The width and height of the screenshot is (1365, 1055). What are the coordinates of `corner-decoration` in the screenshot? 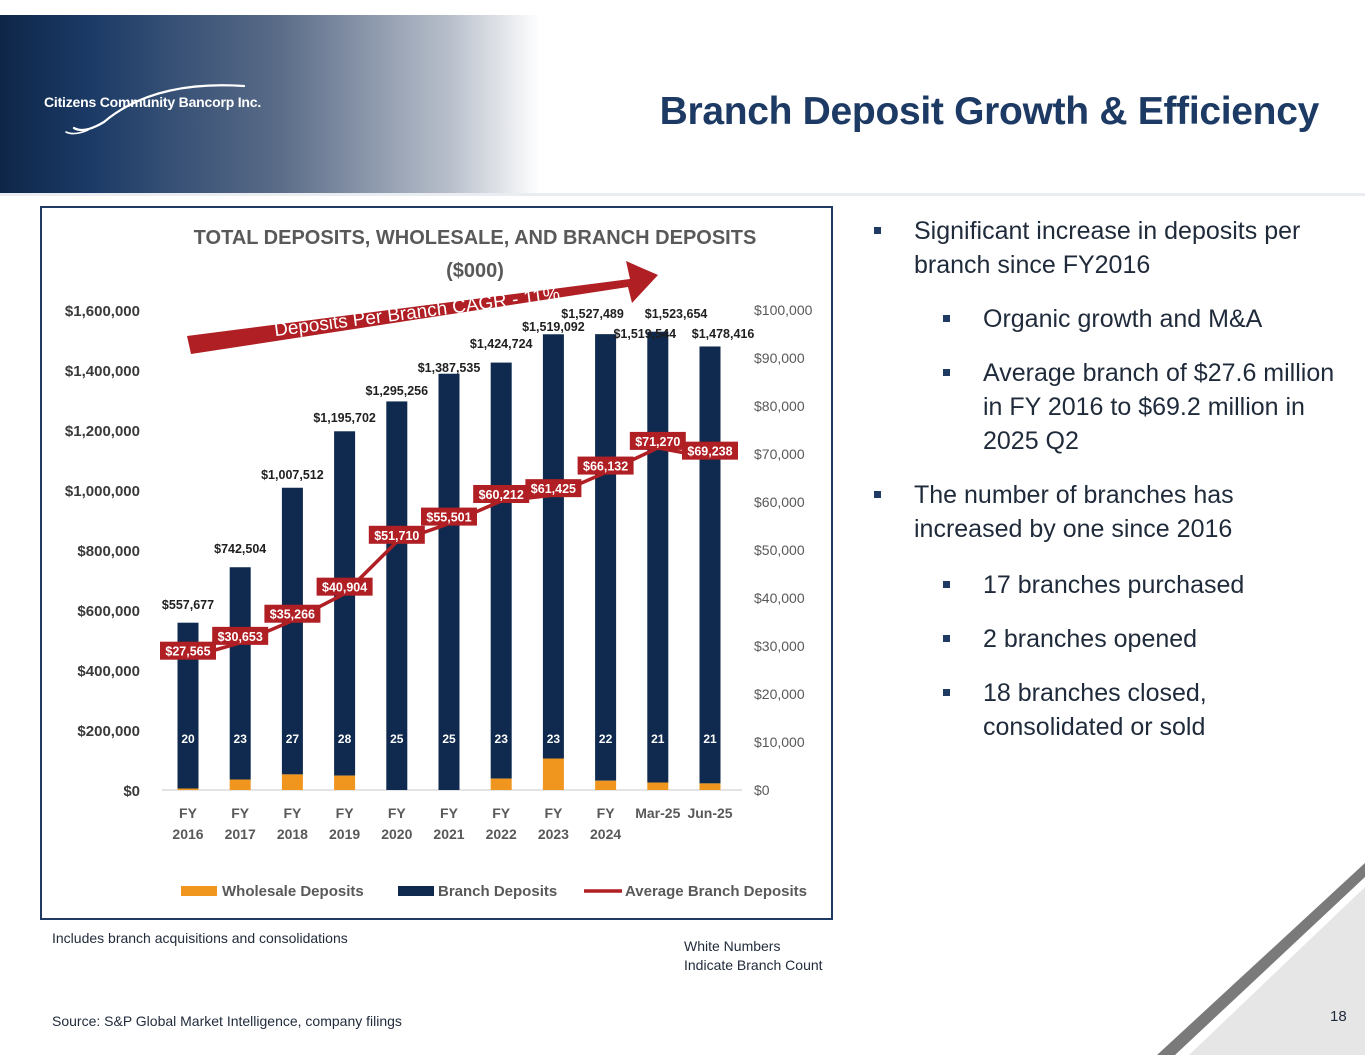 It's located at (1261, 959).